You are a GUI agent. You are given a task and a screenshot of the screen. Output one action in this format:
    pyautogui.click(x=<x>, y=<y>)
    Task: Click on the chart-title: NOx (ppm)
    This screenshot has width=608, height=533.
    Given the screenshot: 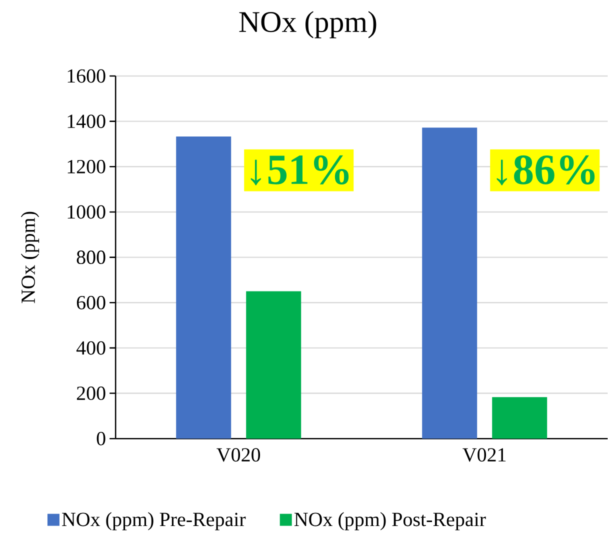 What is the action you would take?
    pyautogui.click(x=307, y=24)
    